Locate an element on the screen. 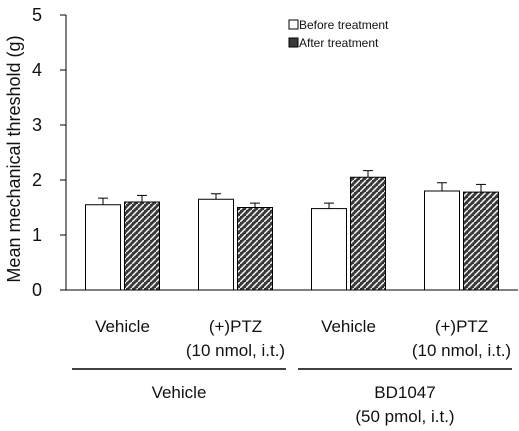  y-ticks: 0 1 2 3 4 5 is located at coordinates (49, 152).